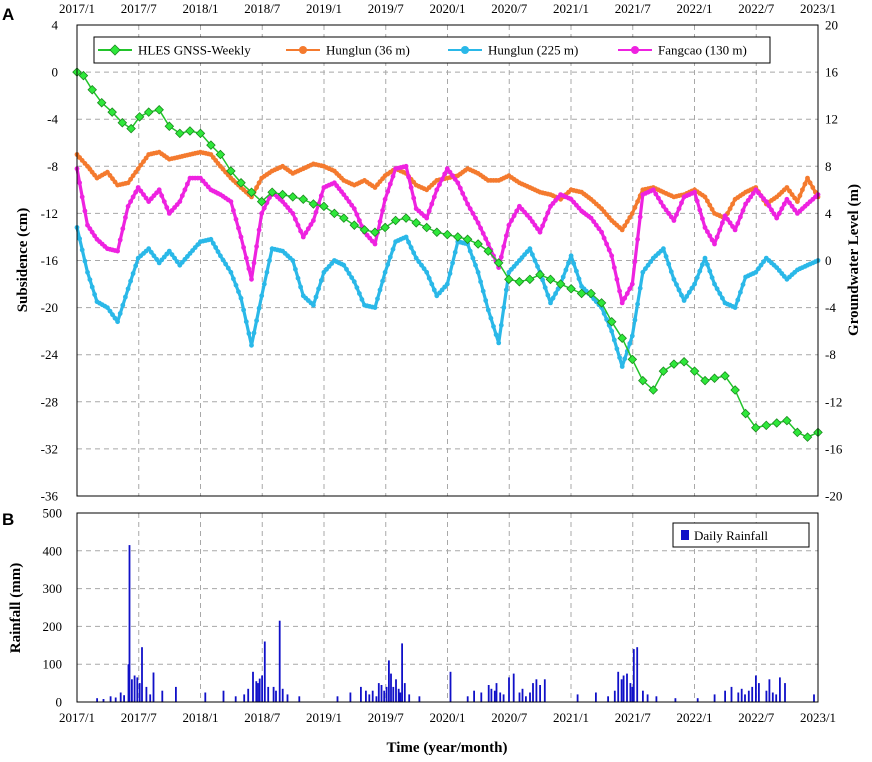  What do you see at coordinates (49, 448) in the screenshot?
I see `y-tick-label-left: -32` at bounding box center [49, 448].